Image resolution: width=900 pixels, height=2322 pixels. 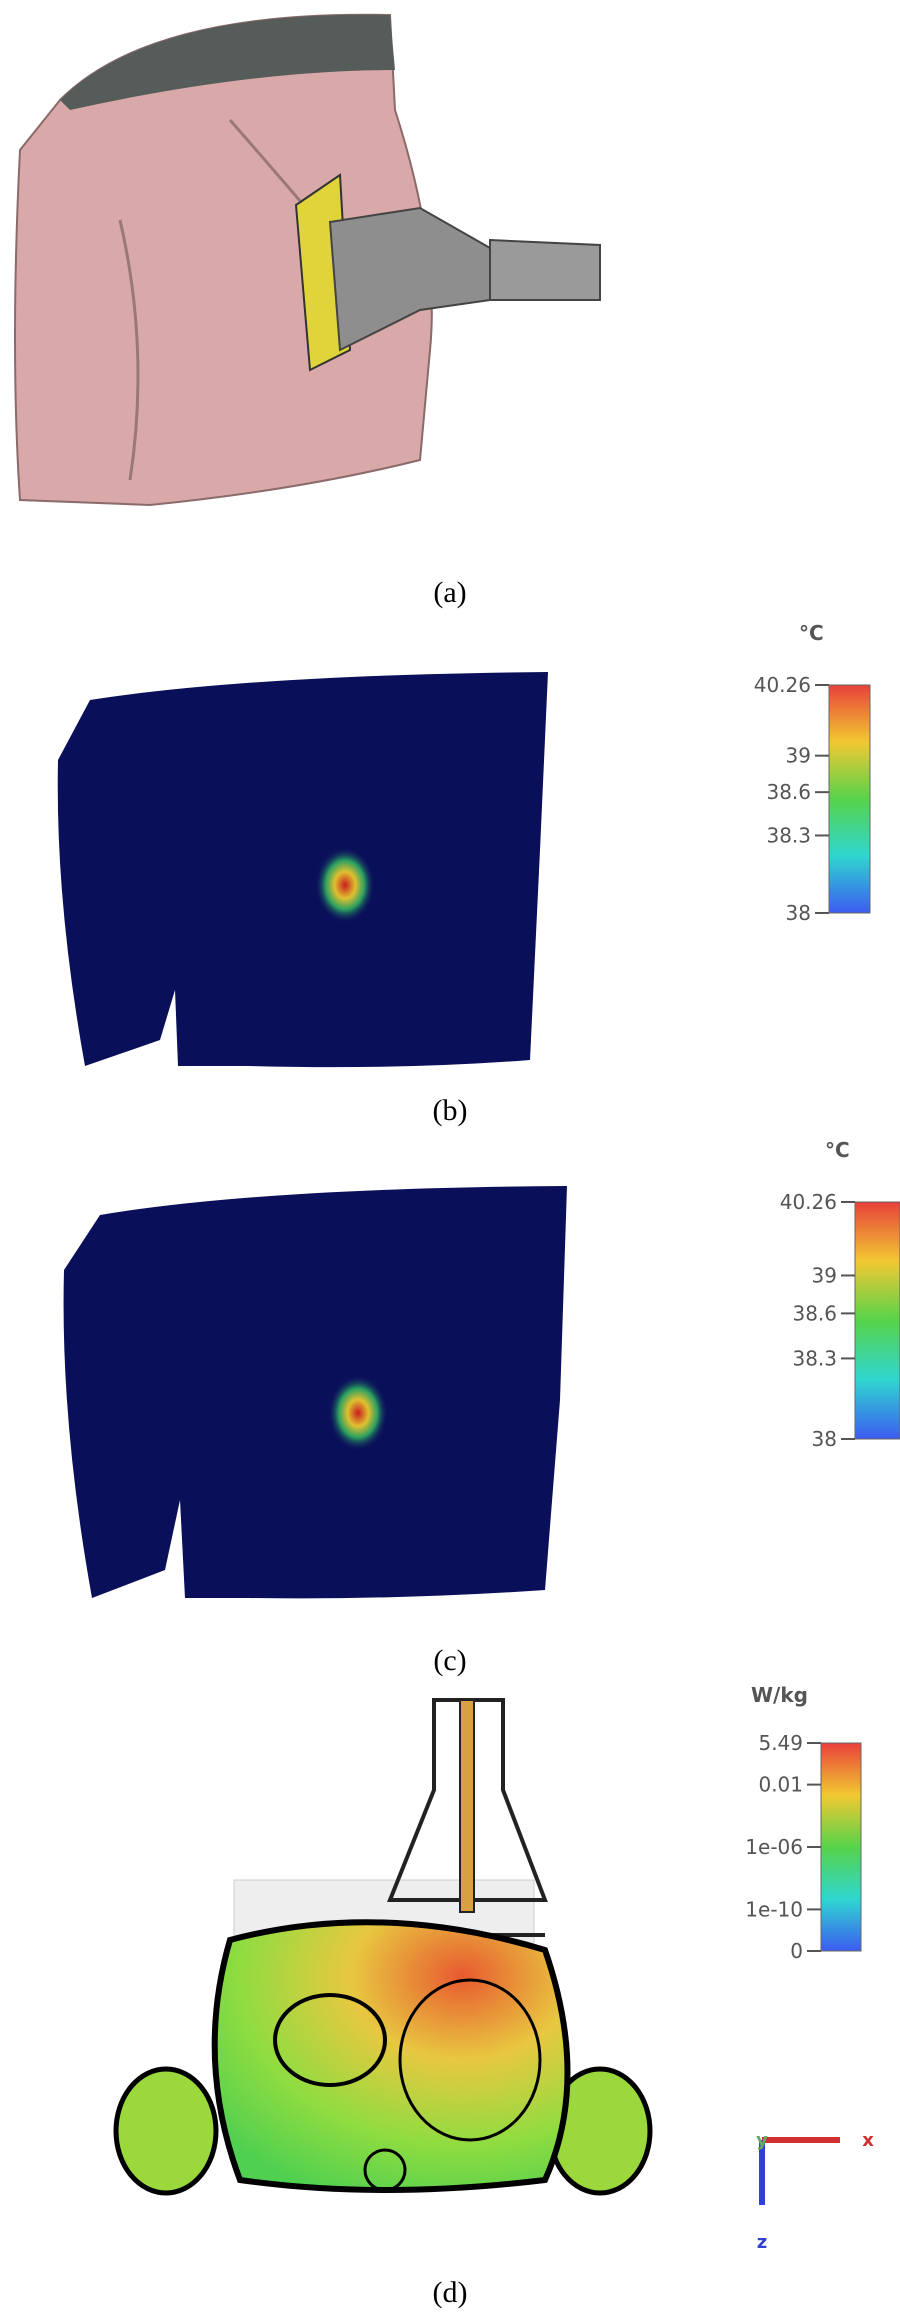 I want to click on colorbar-tick-label: 5.49, so click(x=780, y=1743).